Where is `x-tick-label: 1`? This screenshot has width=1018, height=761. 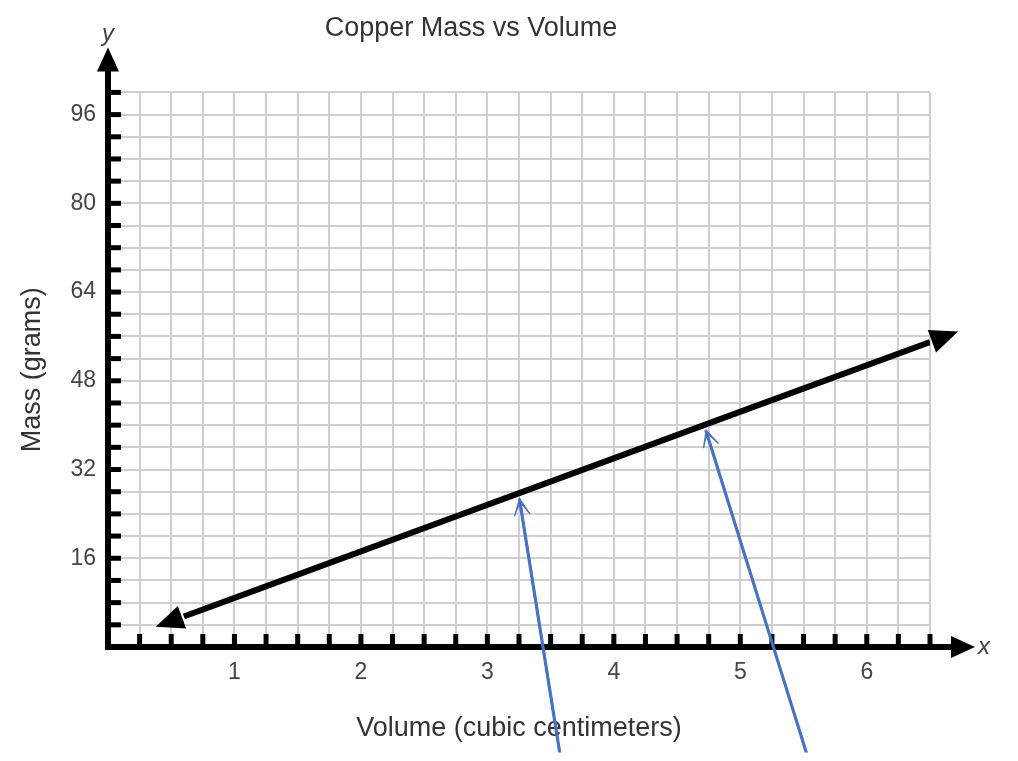
x-tick-label: 1 is located at coordinates (234, 671).